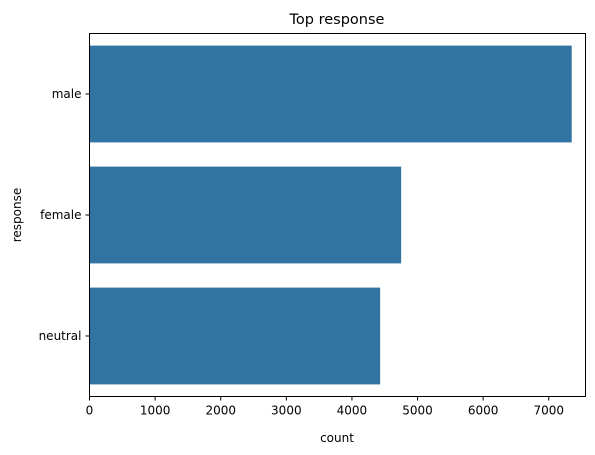 This screenshot has width=595, height=455. Describe the element at coordinates (60, 336) in the screenshot. I see `y-tick-label: neutral` at that location.